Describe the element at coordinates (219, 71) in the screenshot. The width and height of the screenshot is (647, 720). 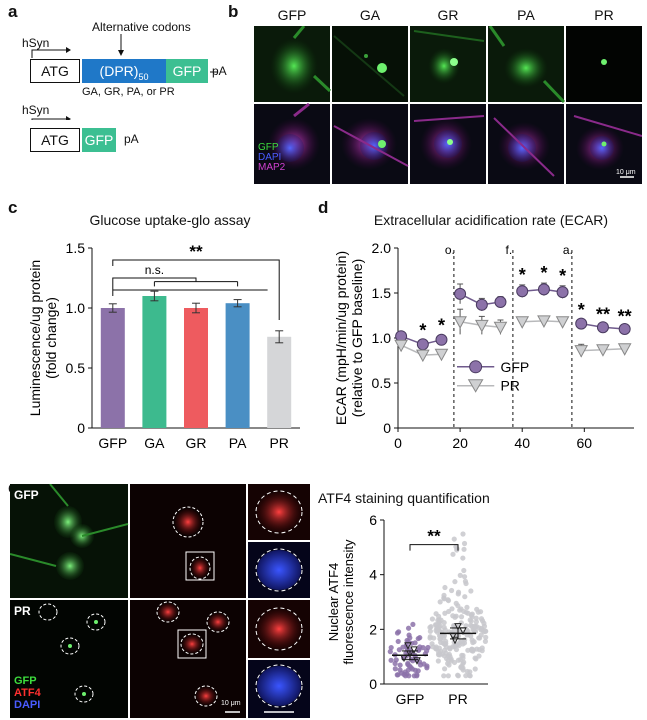
I see `pa-label-1: pA` at that location.